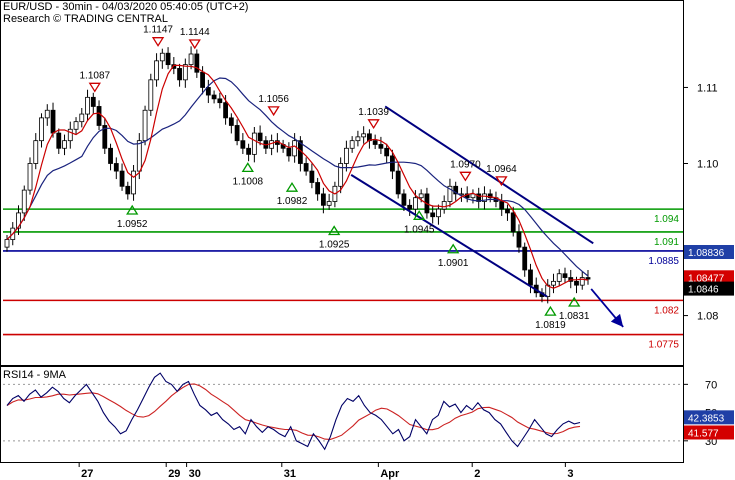 Image resolution: width=735 pixels, height=480 pixels. I want to click on channel-lower-line, so click(449, 236).